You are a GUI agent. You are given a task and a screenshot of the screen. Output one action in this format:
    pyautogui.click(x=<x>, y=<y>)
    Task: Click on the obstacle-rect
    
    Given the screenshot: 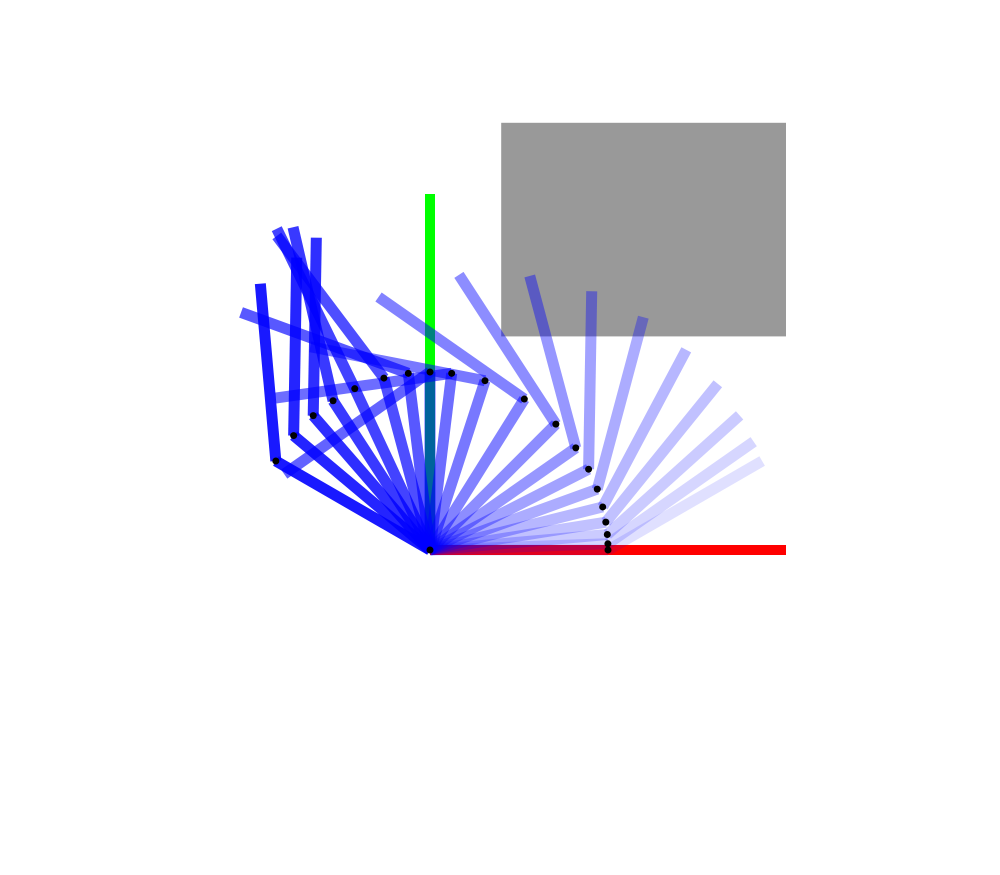 What is the action you would take?
    pyautogui.click(x=643, y=229)
    